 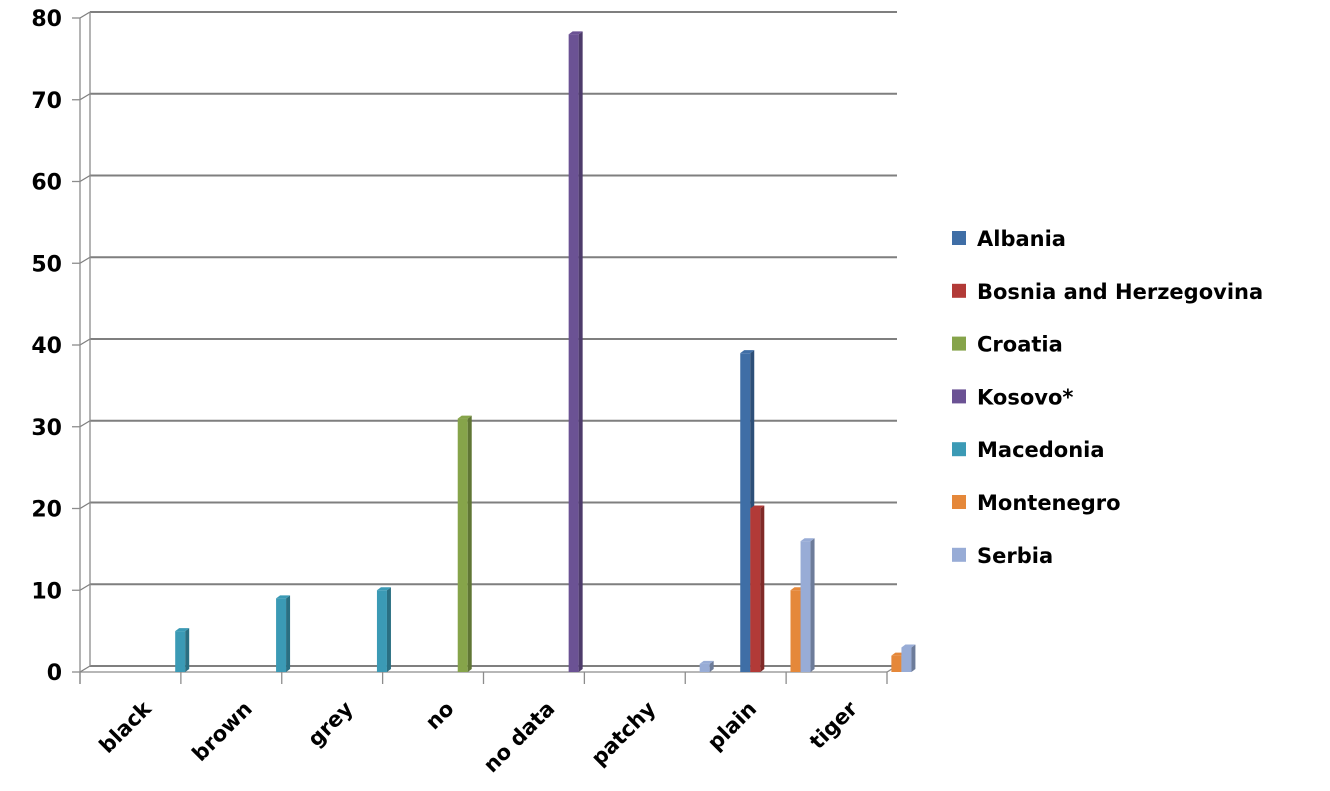 What do you see at coordinates (46, 510) in the screenshot?
I see `y-tick-label: 20` at bounding box center [46, 510].